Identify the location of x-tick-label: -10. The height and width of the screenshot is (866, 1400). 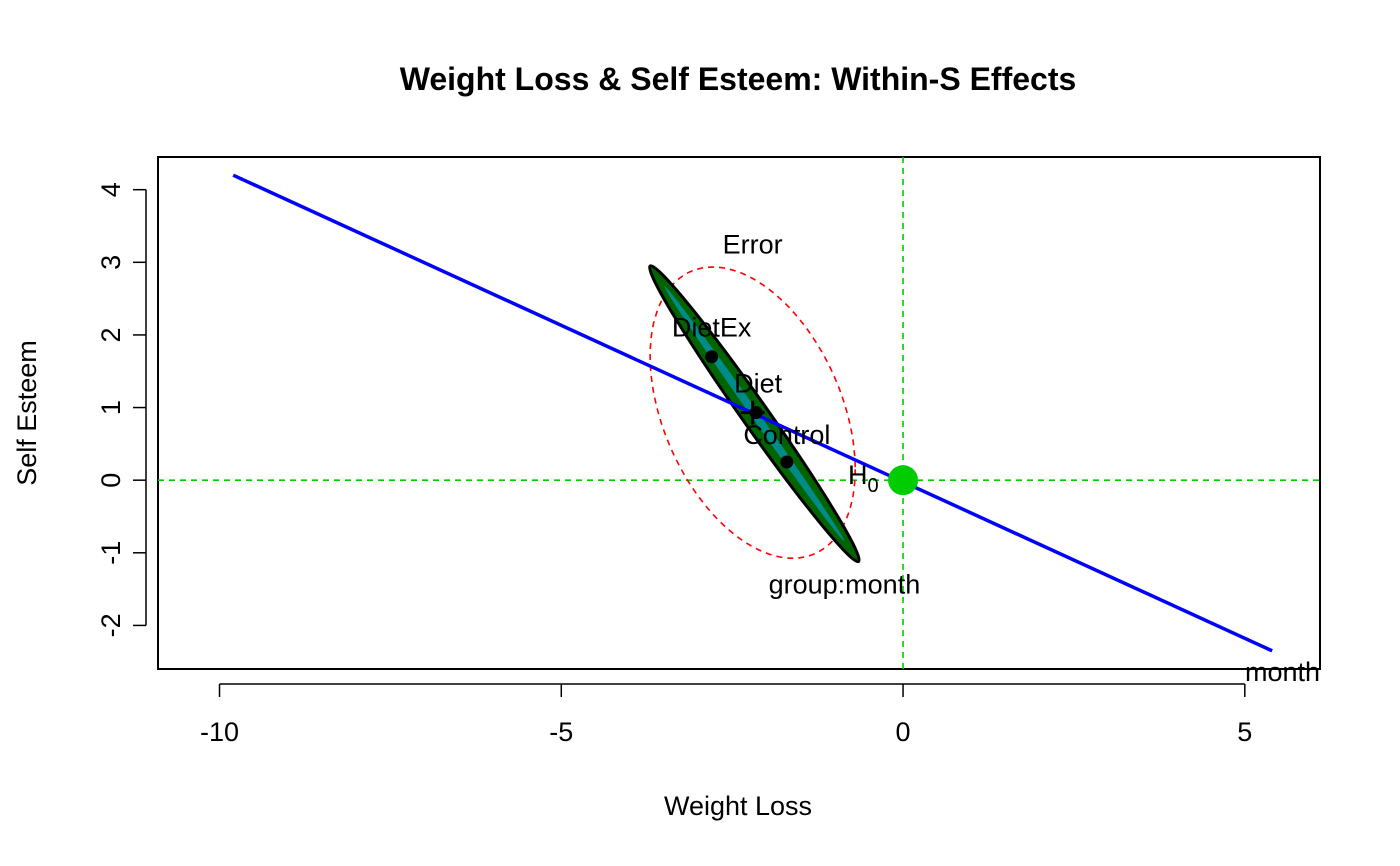
(219, 732).